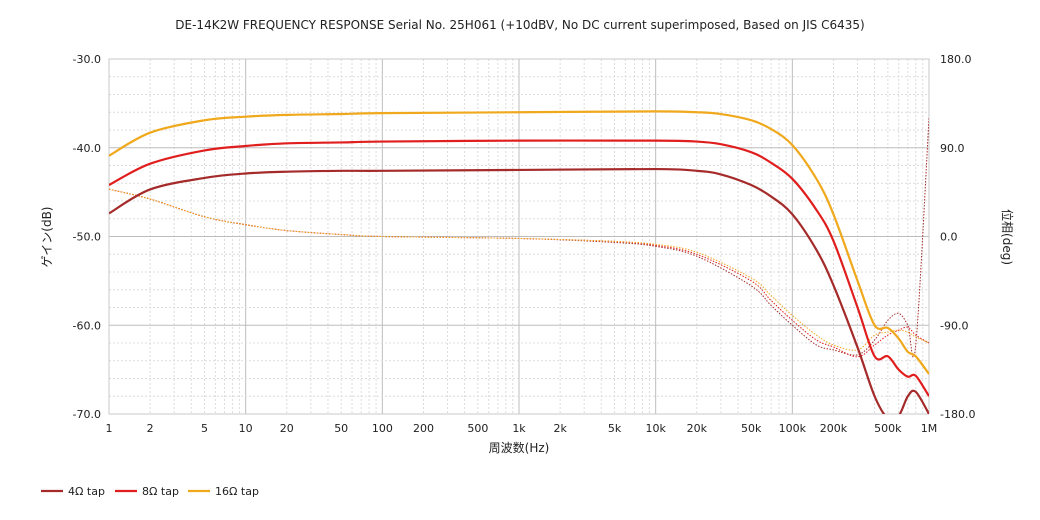  Describe the element at coordinates (47, 237) in the screenshot. I see `y-axis-label: ゲイン(dB)` at that location.